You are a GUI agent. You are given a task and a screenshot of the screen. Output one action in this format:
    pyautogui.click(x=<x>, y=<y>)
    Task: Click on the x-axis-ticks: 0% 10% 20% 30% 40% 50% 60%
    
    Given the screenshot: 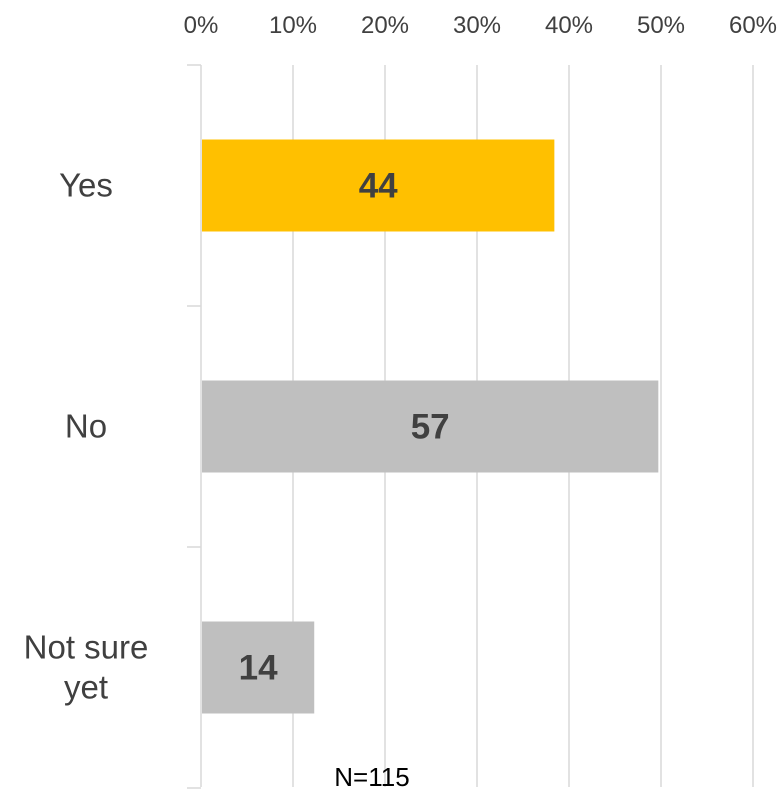 What is the action you would take?
    pyautogui.click(x=480, y=25)
    